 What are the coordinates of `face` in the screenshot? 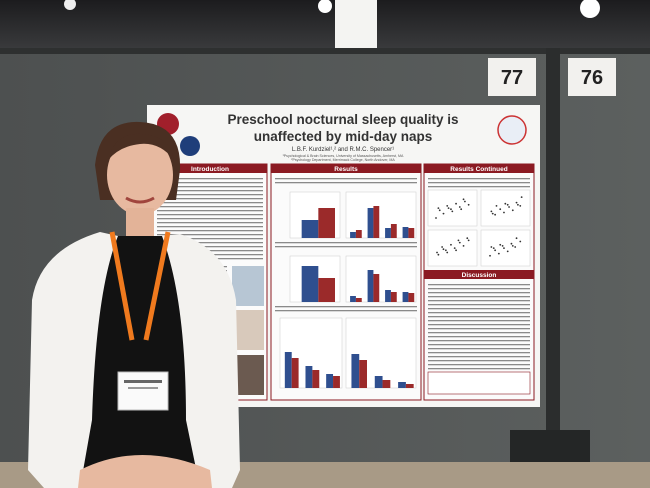 It's located at (140, 175).